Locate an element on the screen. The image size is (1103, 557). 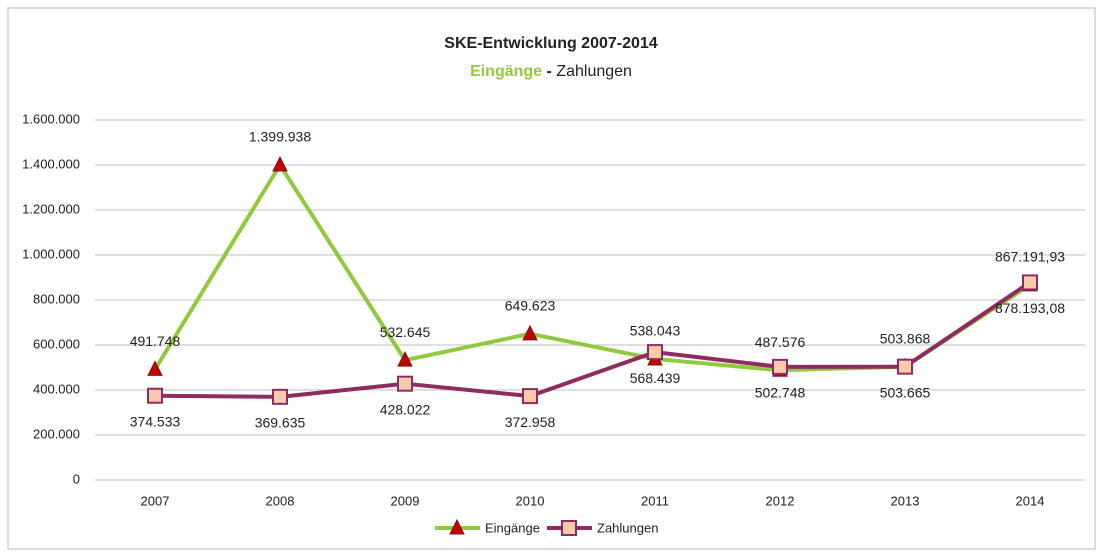
data-label: 503.868 is located at coordinates (905, 338).